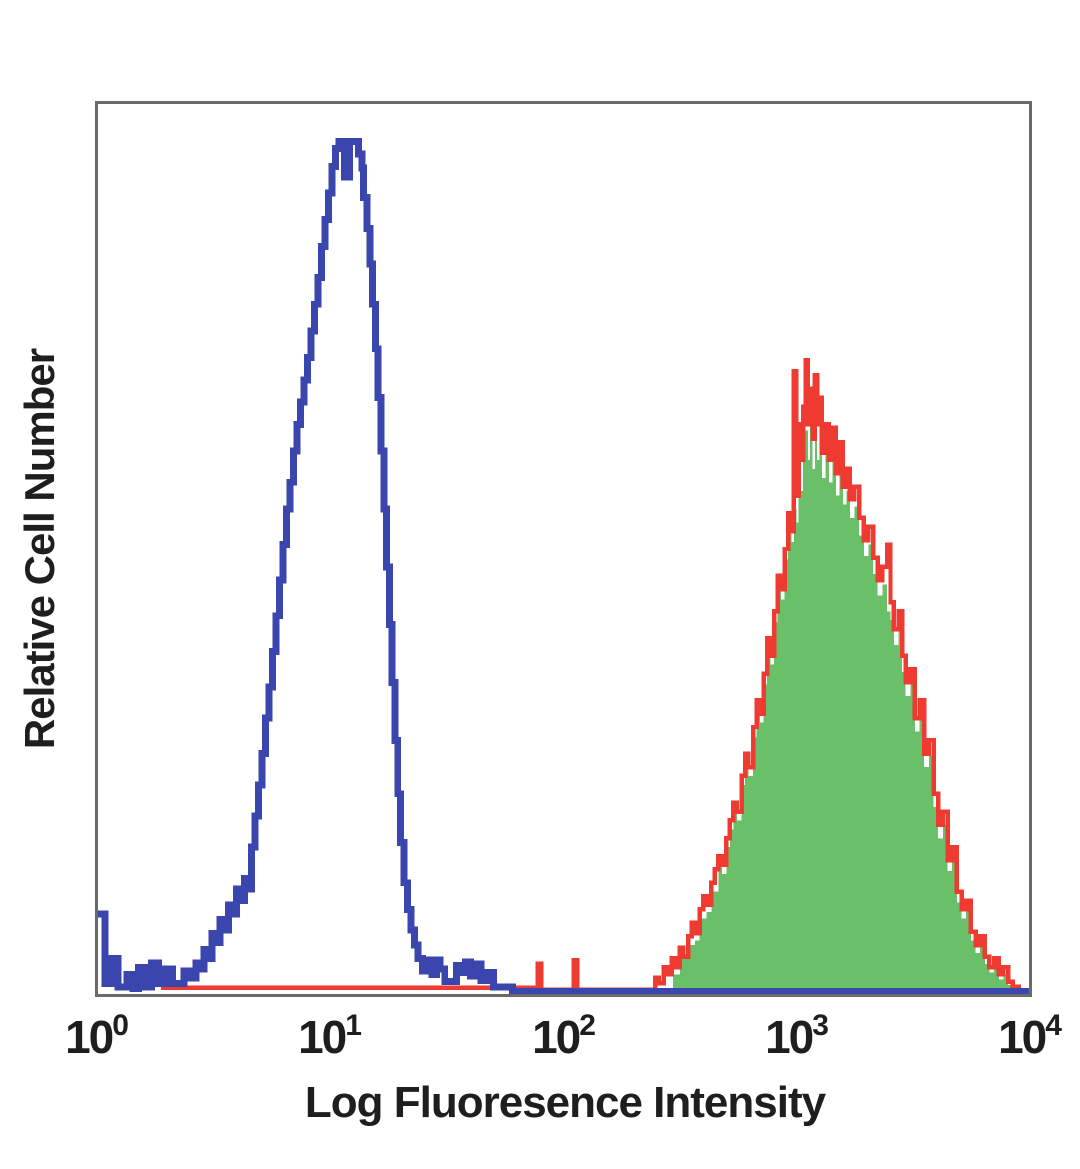 The width and height of the screenshot is (1080, 1169). Describe the element at coordinates (39, 549) in the screenshot. I see `y-axis-label: Relative Cell Number` at that location.